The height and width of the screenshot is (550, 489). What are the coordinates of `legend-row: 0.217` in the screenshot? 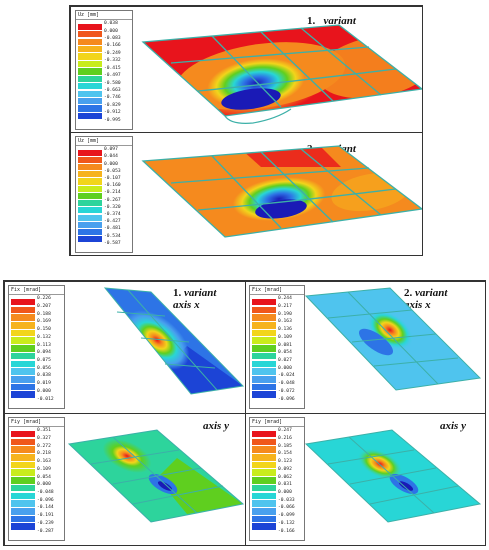 It's located at (277, 308).